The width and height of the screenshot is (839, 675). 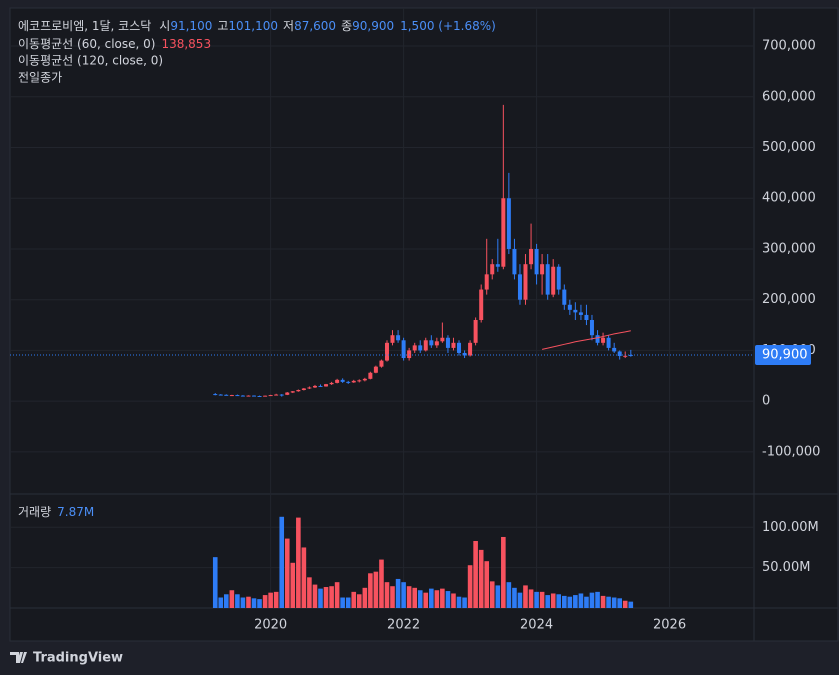 What do you see at coordinates (84, 26) in the screenshot?
I see `symbol: 에코프로비엠, 1달, 코스닥` at bounding box center [84, 26].